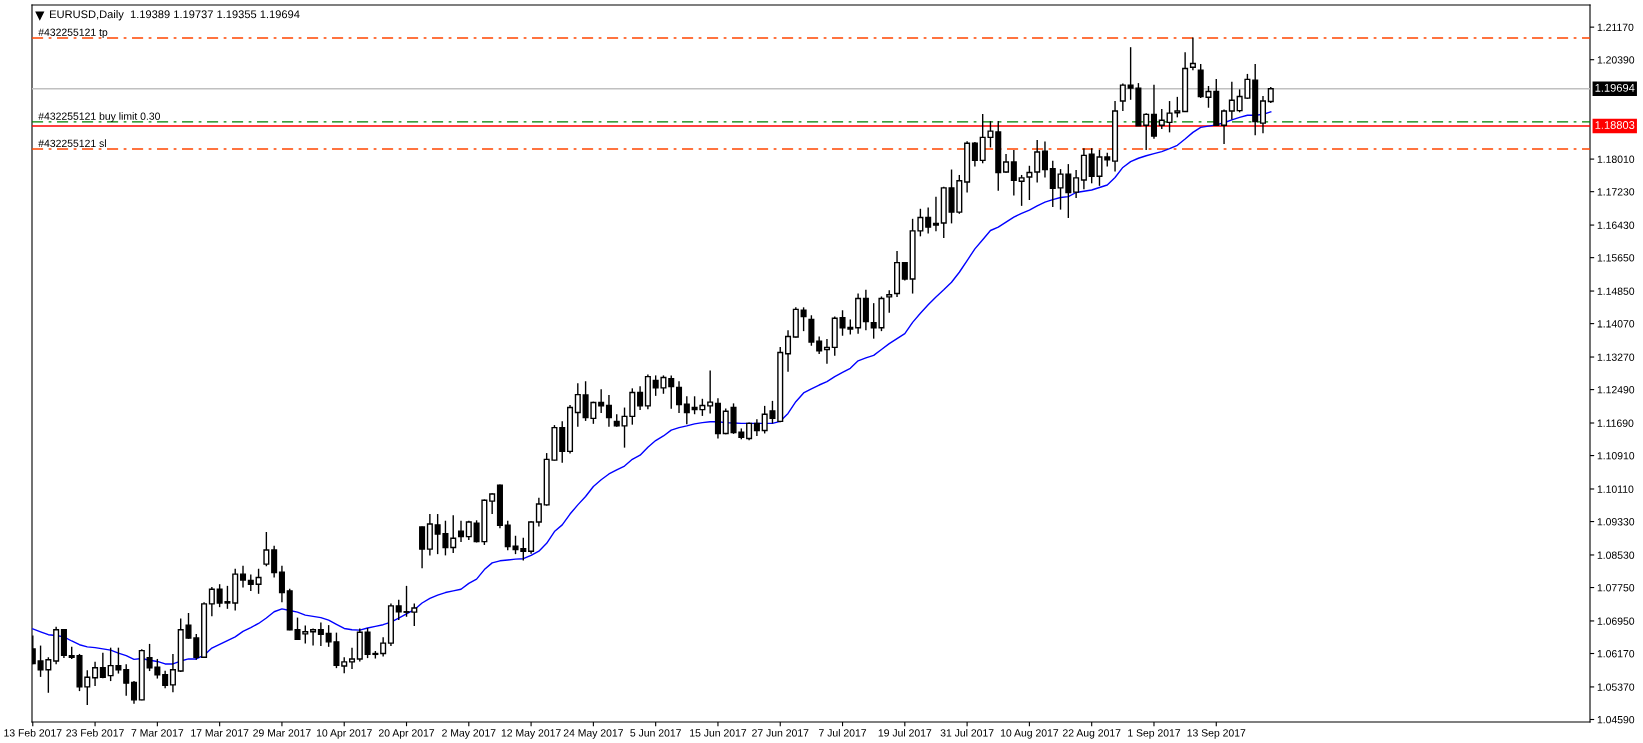 This screenshot has height=743, width=1643. What do you see at coordinates (1616, 720) in the screenshot?
I see `y-tick-label: 1.04590` at bounding box center [1616, 720].